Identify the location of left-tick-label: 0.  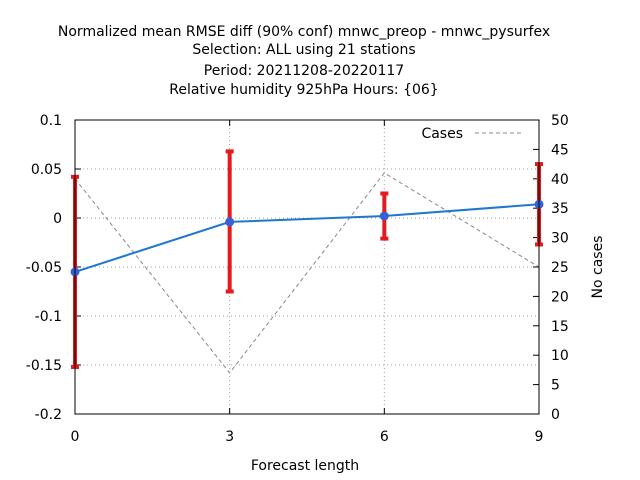
(57, 219).